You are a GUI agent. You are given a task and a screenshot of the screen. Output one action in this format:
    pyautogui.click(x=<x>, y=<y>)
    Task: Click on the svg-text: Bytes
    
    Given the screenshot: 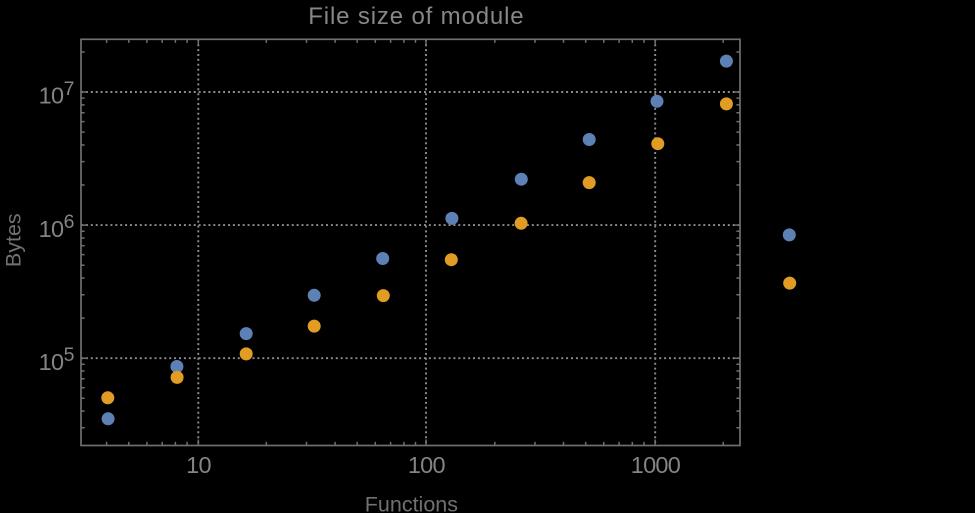 What is the action you would take?
    pyautogui.click(x=14, y=240)
    